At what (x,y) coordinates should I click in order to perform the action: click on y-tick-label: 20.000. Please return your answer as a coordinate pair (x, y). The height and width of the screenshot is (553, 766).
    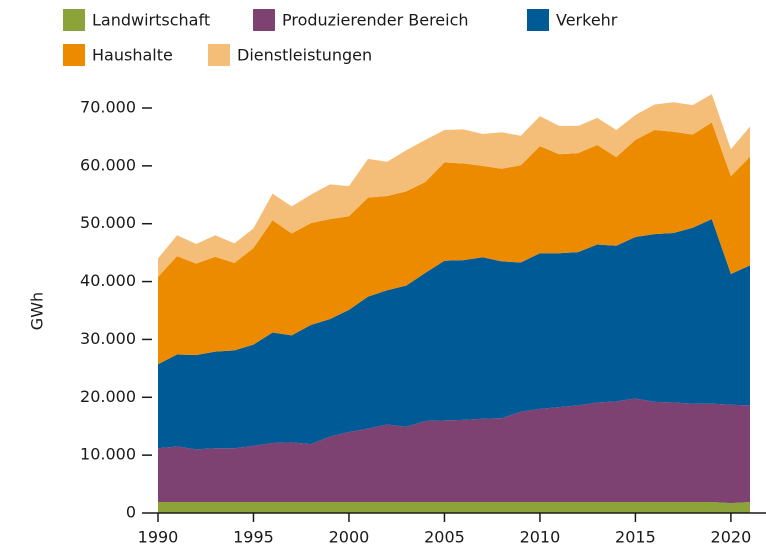
    Looking at the image, I should click on (108, 396).